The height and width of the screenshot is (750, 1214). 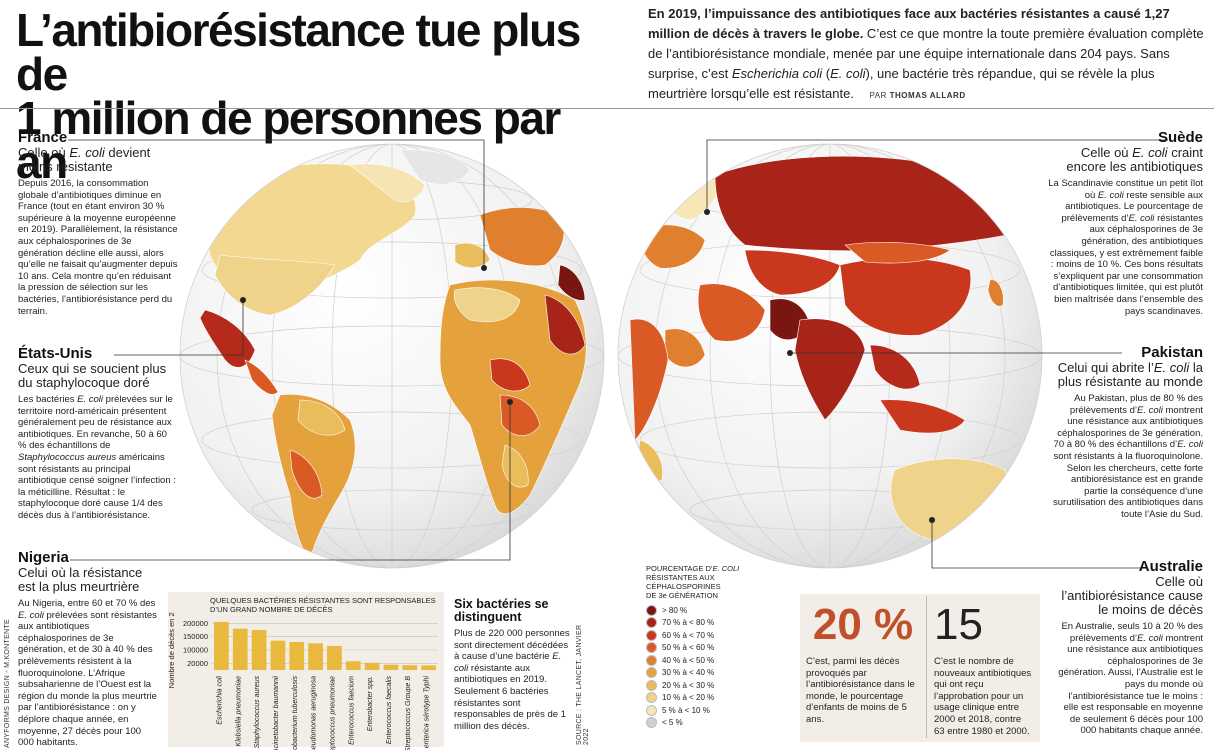 What do you see at coordinates (510, 402) in the screenshot?
I see `nigeria-marker` at bounding box center [510, 402].